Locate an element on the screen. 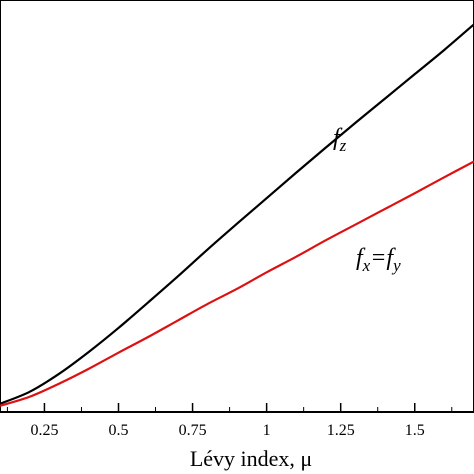 This screenshot has width=474, height=474. fx-fy-label: fx=fy is located at coordinates (378, 260).